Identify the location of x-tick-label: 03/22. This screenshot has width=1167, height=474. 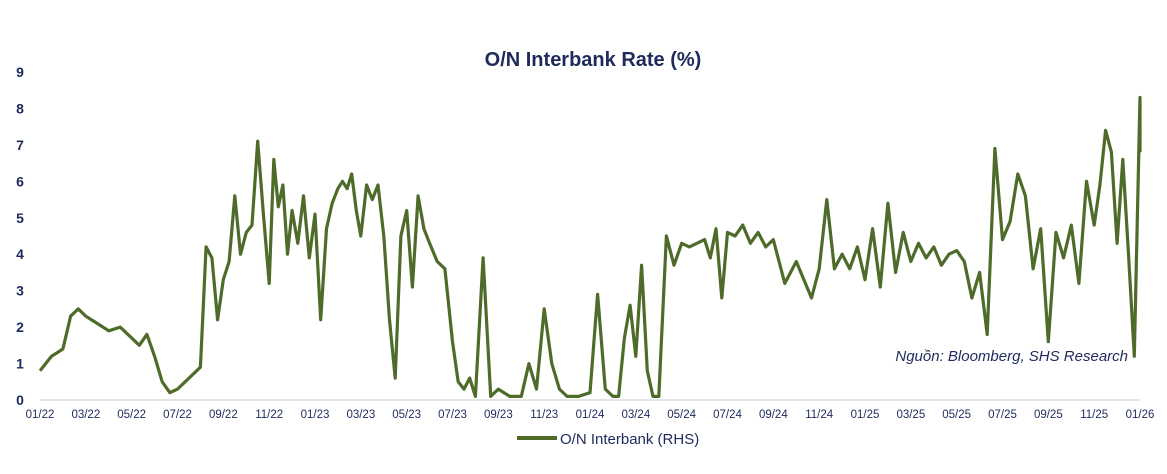
(85, 415).